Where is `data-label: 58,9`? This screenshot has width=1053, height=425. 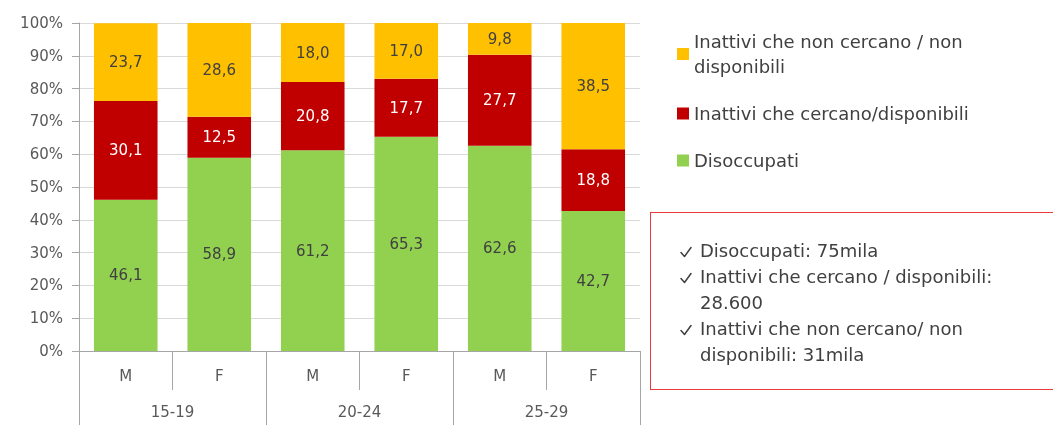 data-label: 58,9 is located at coordinates (219, 254).